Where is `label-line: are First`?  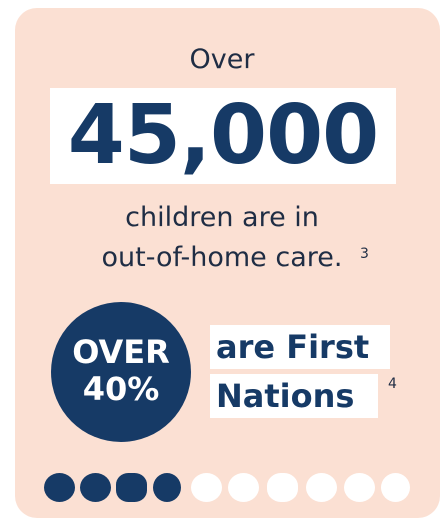
label-line: are First is located at coordinates (293, 347).